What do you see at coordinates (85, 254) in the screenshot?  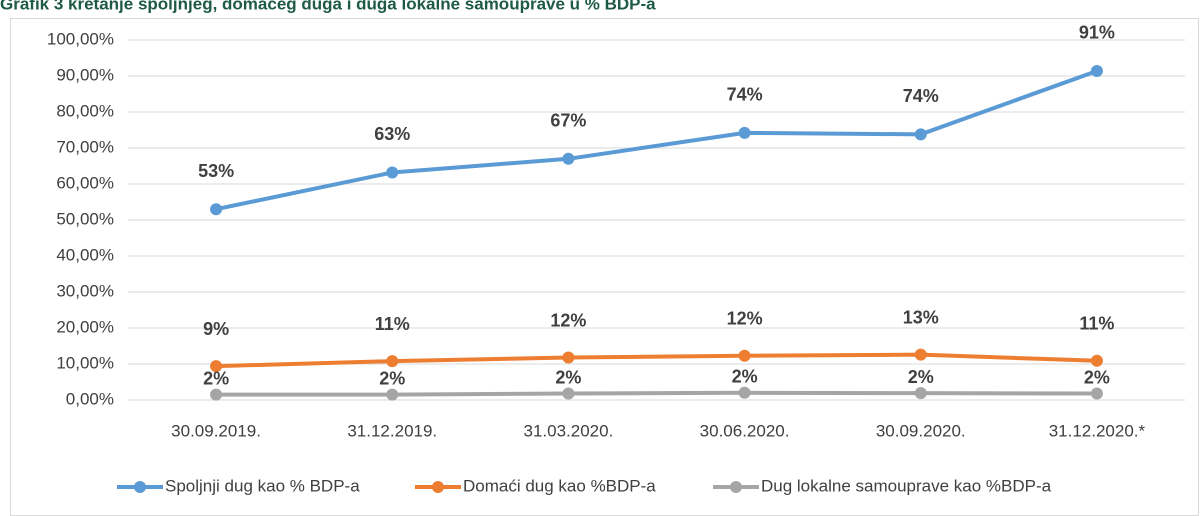 I see `y-tick-label: 40,00%` at bounding box center [85, 254].